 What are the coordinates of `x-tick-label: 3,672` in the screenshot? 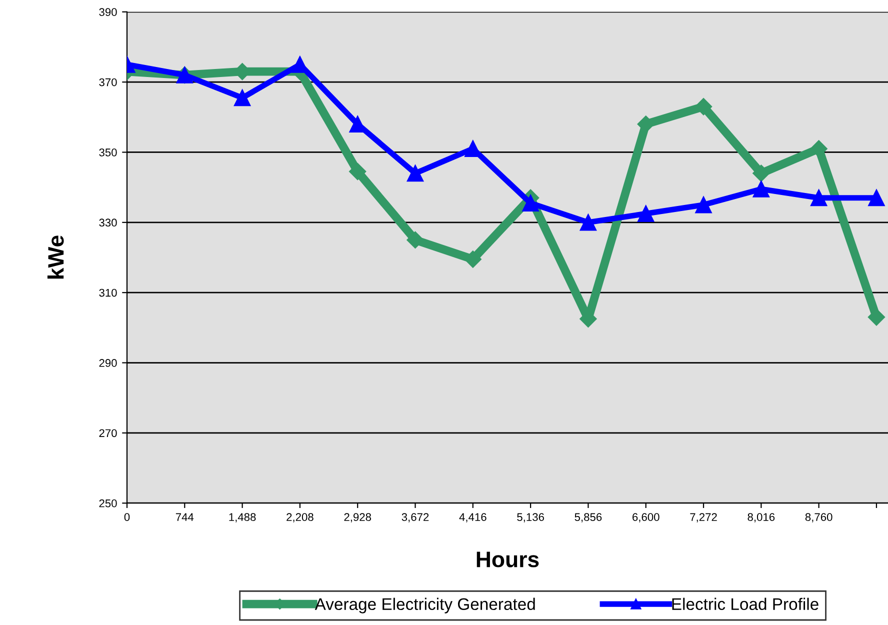 It's located at (415, 517).